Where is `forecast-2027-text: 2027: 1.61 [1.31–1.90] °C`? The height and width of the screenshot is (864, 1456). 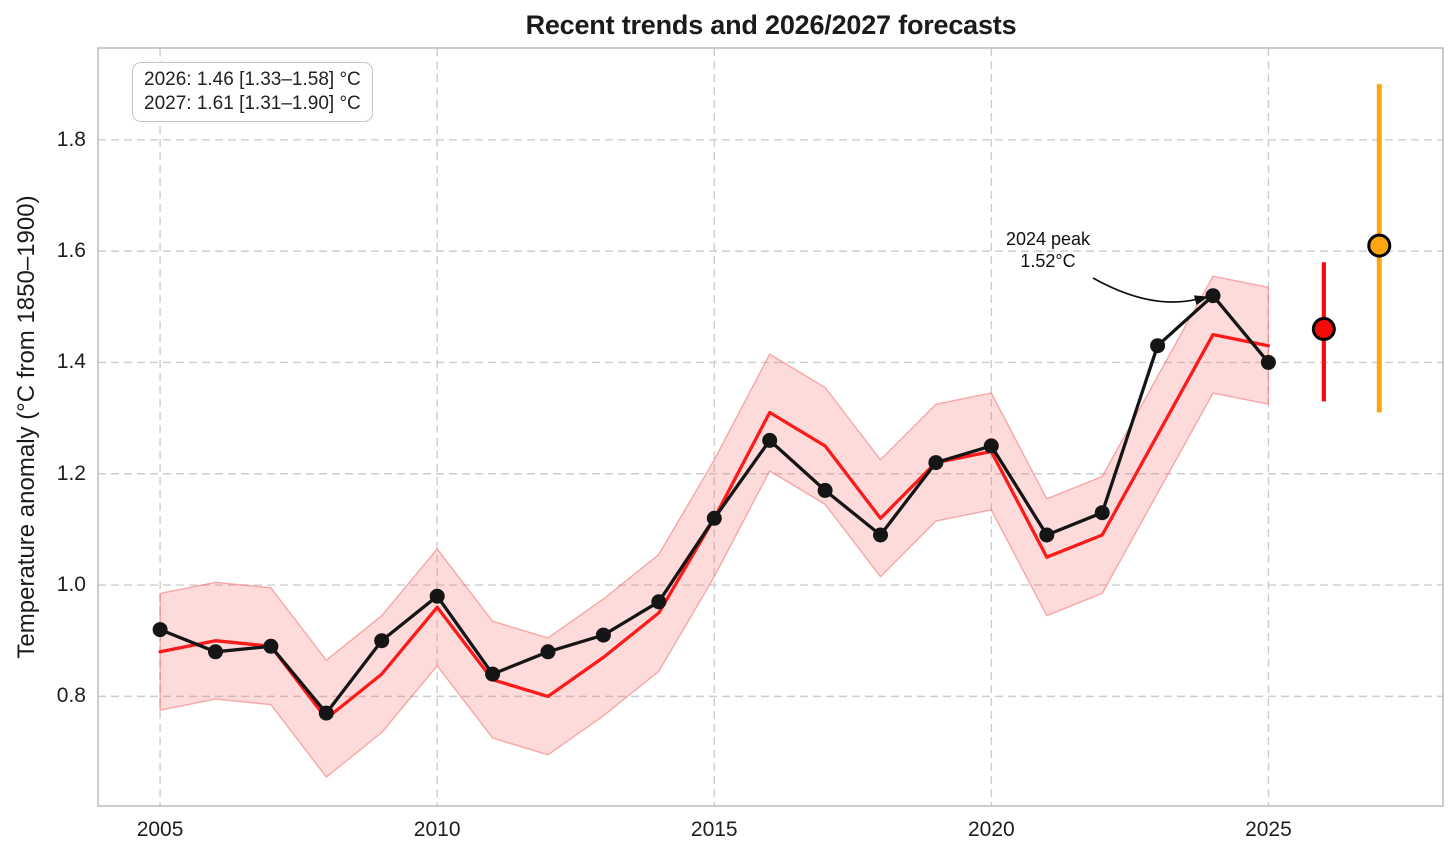 forecast-2027-text: 2027: 1.61 [1.31–1.90] °C is located at coordinates (252, 103).